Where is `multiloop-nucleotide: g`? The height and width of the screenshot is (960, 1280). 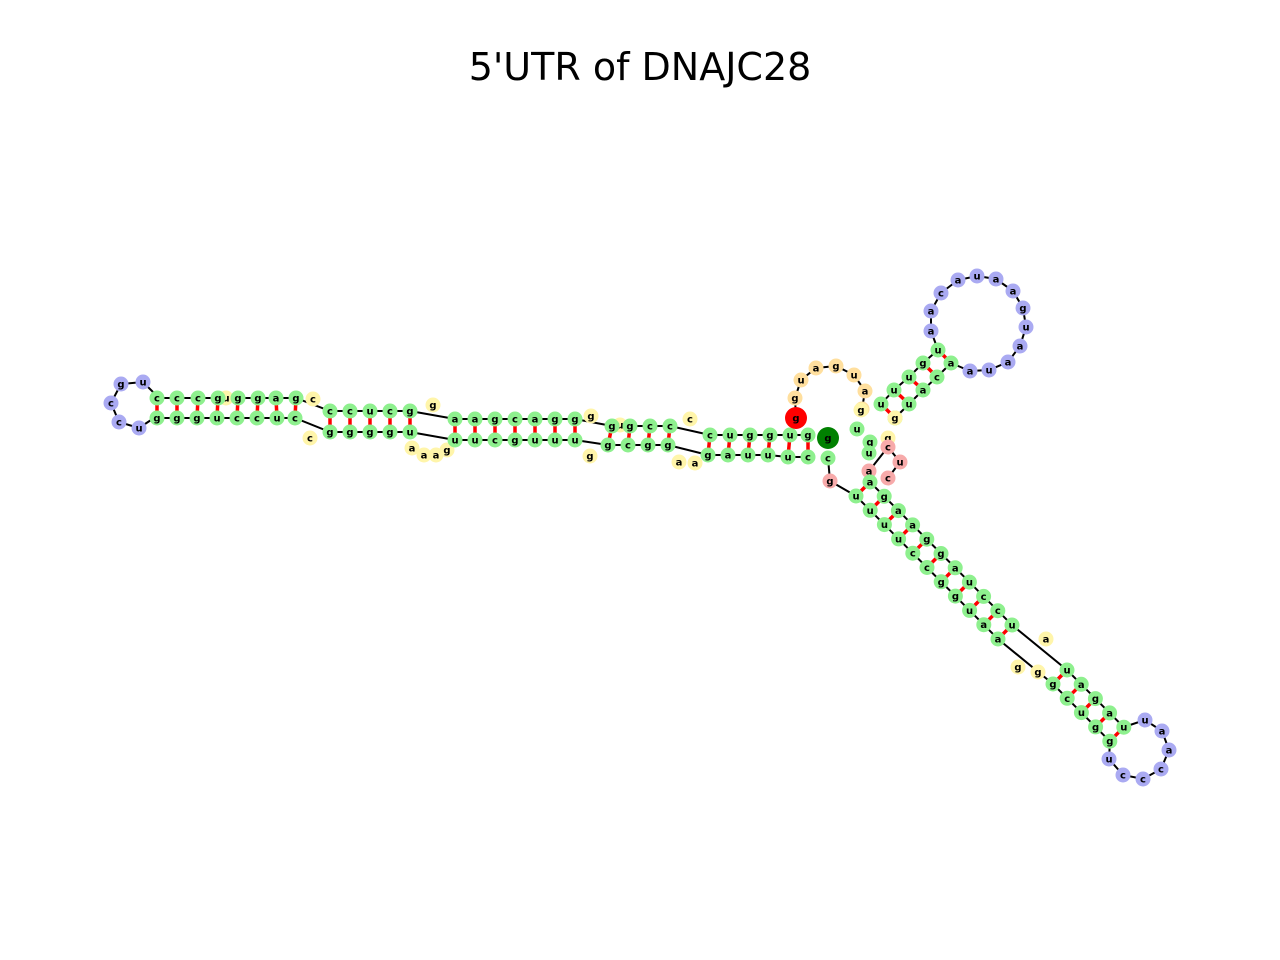
multiloop-nucleotide: g is located at coordinates (836, 366).